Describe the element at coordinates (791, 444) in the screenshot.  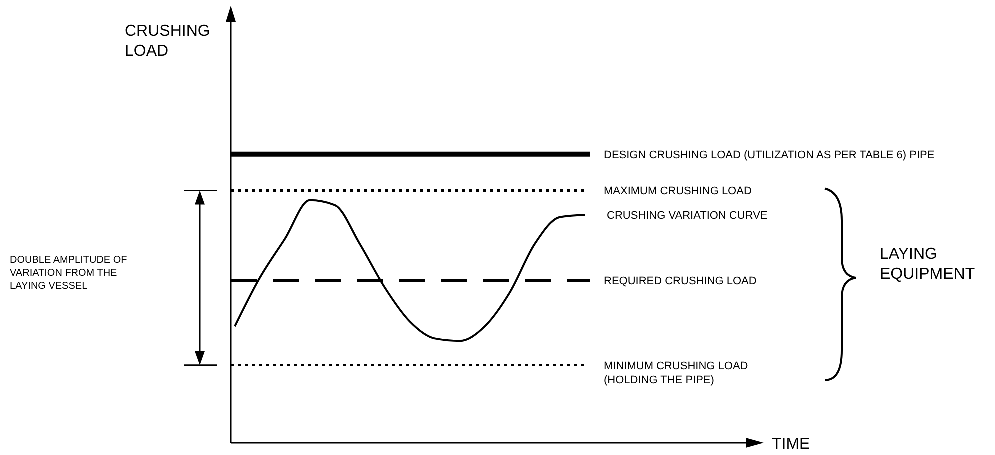
I see `text: TIME` at that location.